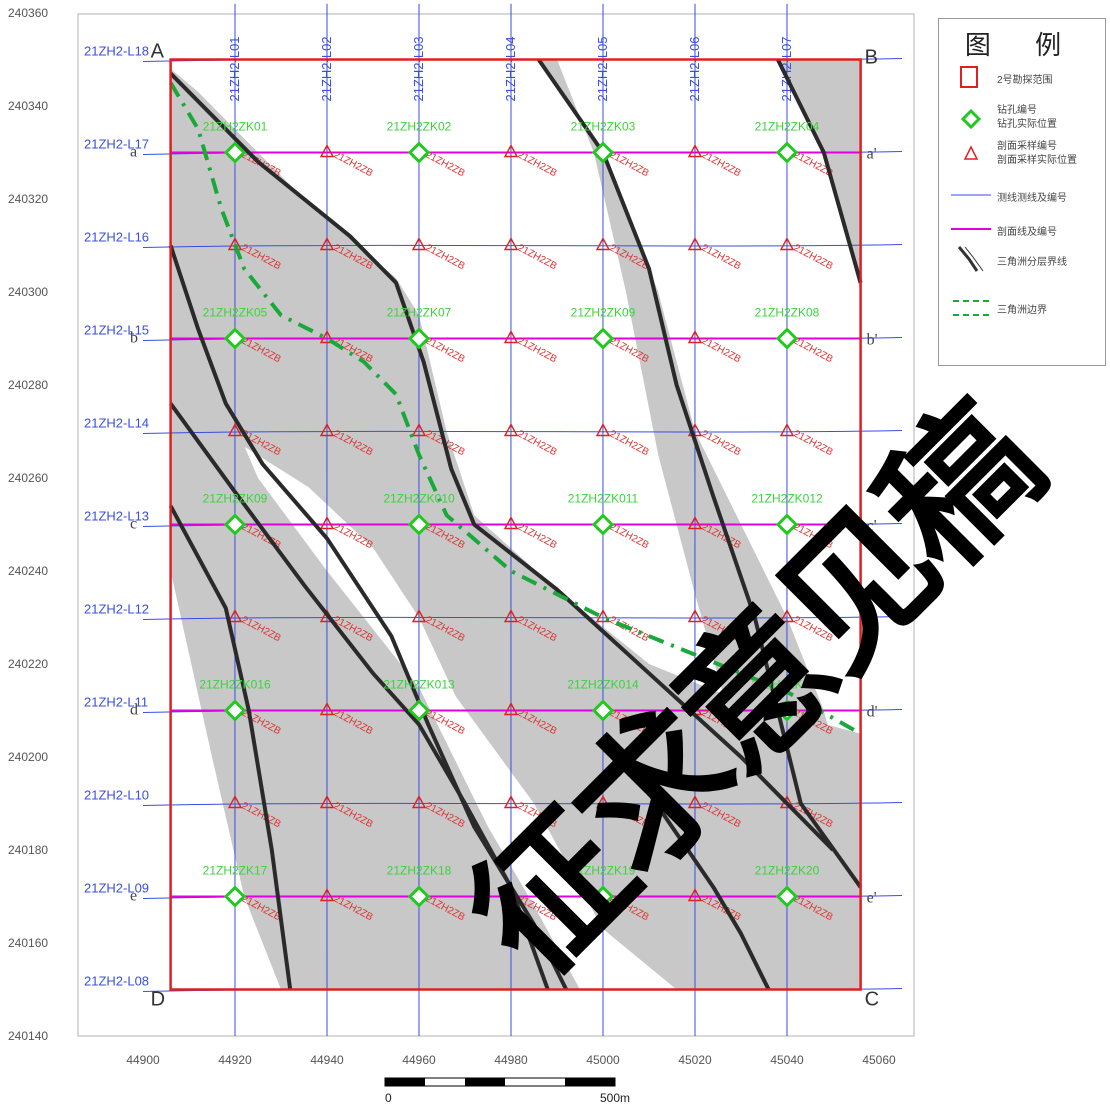 The width and height of the screenshot is (1110, 1111). Describe the element at coordinates (1017, 110) in the screenshot. I see `legend-item-label-top: 钻孔编号` at that location.